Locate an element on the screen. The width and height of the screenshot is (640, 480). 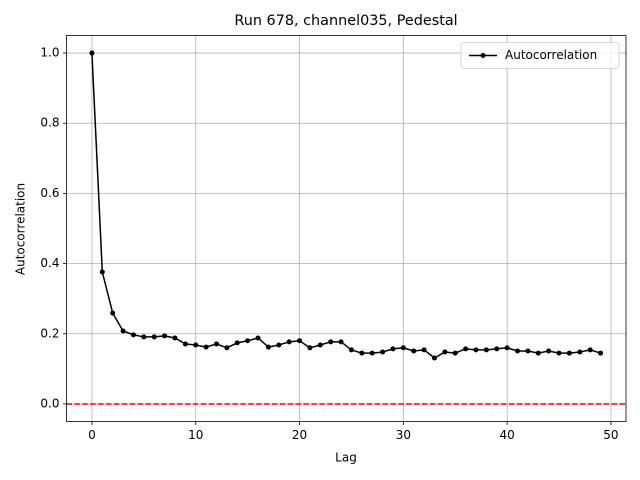
x-tick-label: 50 is located at coordinates (610, 435).